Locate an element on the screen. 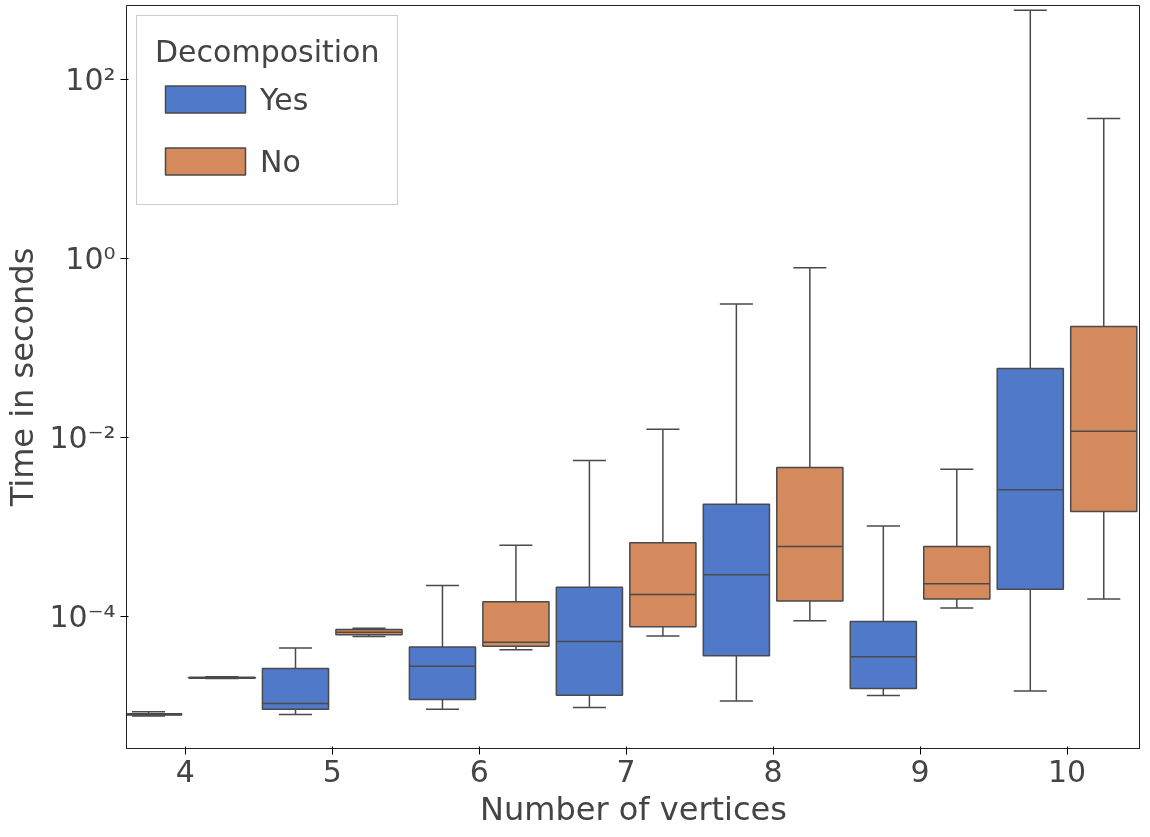 The height and width of the screenshot is (837, 1150). x-tick-label: 8 is located at coordinates (773, 771).